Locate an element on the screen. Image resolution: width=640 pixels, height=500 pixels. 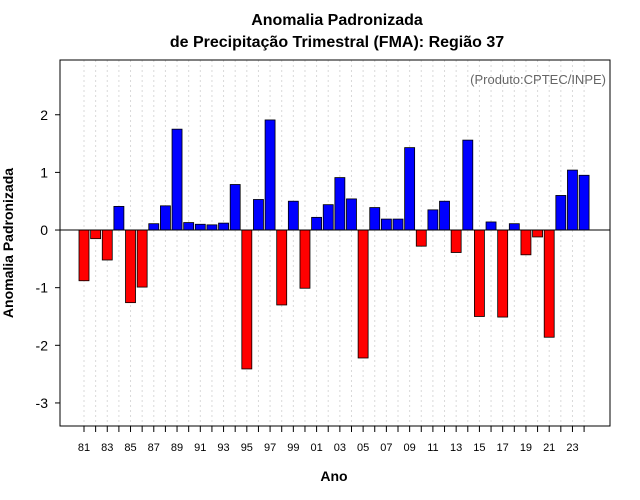
x-tick-label: 87 is located at coordinates (154, 448).